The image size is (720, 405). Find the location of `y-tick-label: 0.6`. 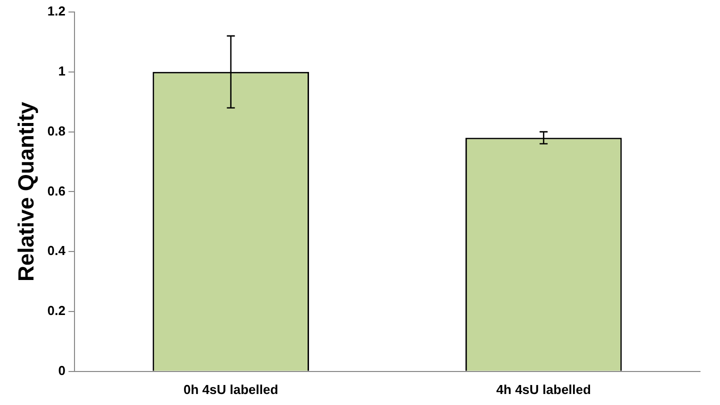

y-tick-label: 0.6 is located at coordinates (56, 190).